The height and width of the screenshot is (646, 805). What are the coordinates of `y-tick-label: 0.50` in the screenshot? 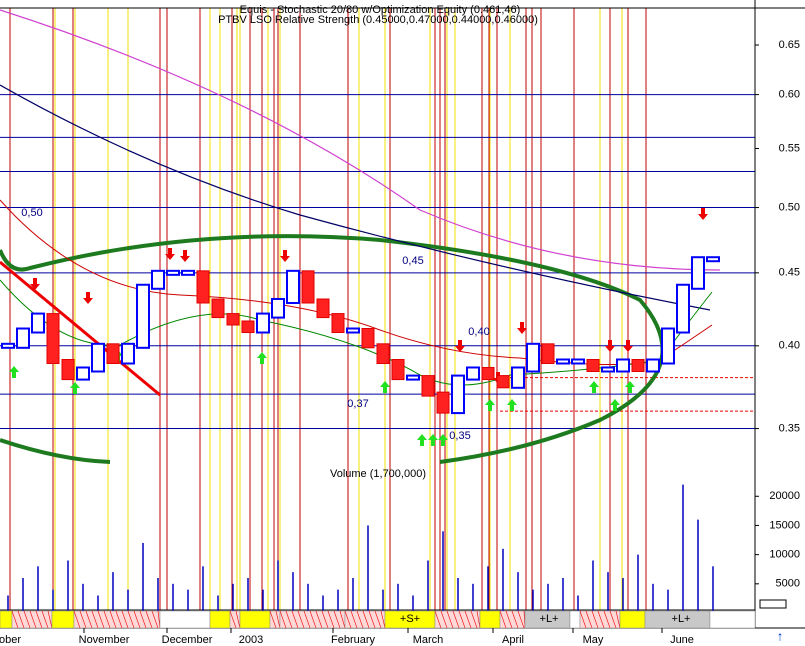 It's located at (789, 207).